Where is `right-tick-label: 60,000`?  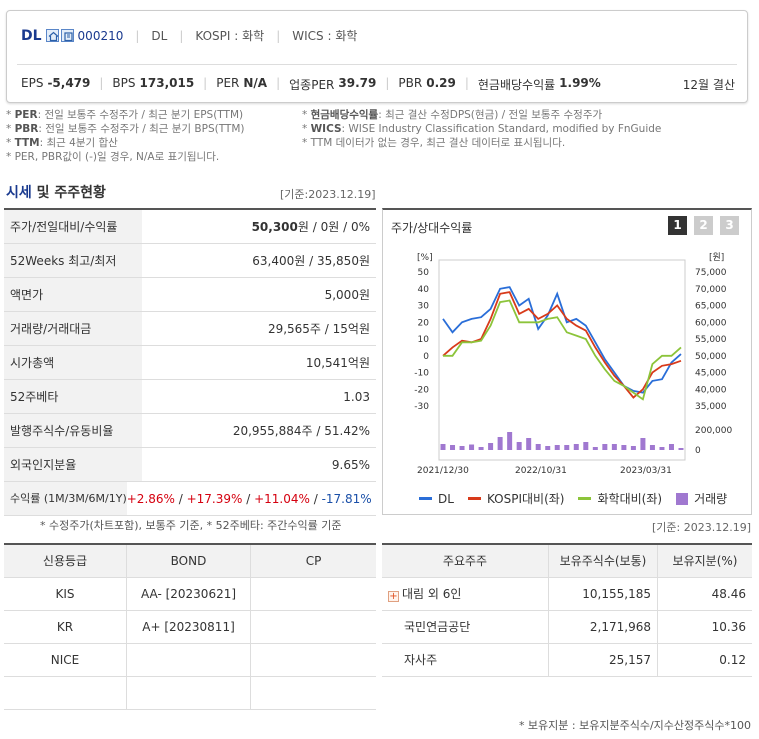 right-tick-label: 60,000 is located at coordinates (711, 323).